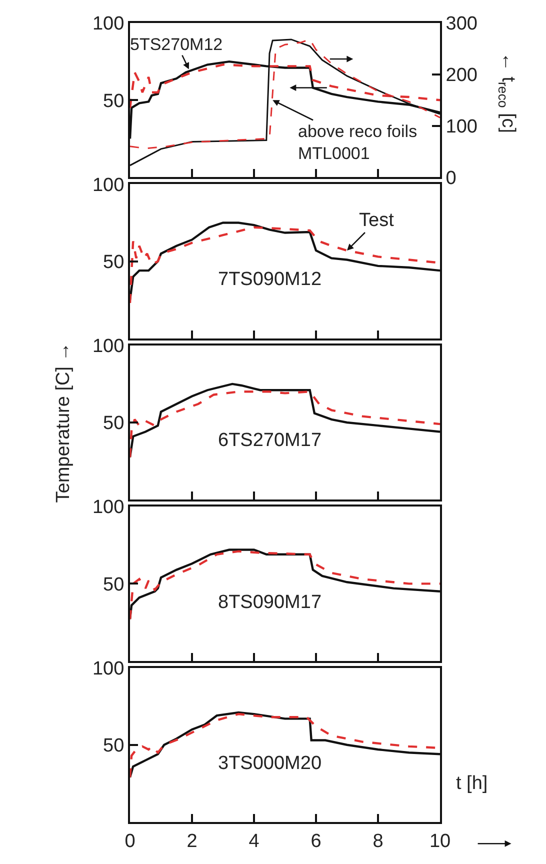 Image resolution: width=546 pixels, height=864 pixels. I want to click on x-axis-title: t [h], so click(472, 783).